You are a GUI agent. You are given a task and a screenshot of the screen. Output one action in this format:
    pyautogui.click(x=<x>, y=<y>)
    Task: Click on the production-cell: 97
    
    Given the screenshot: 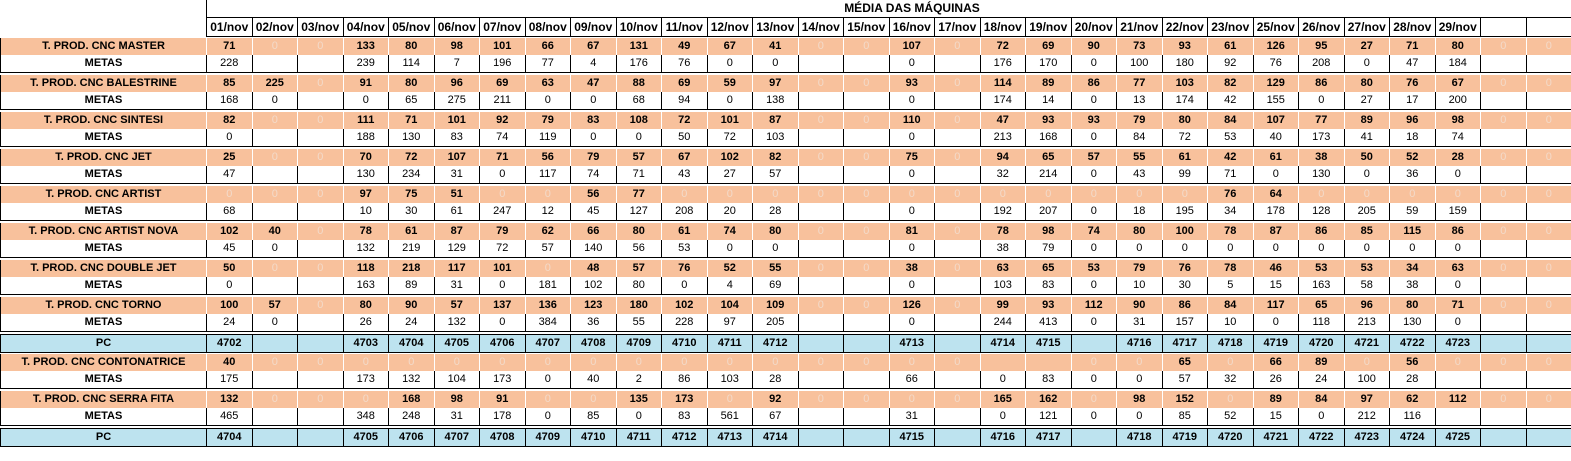 What is the action you would take?
    pyautogui.click(x=365, y=194)
    